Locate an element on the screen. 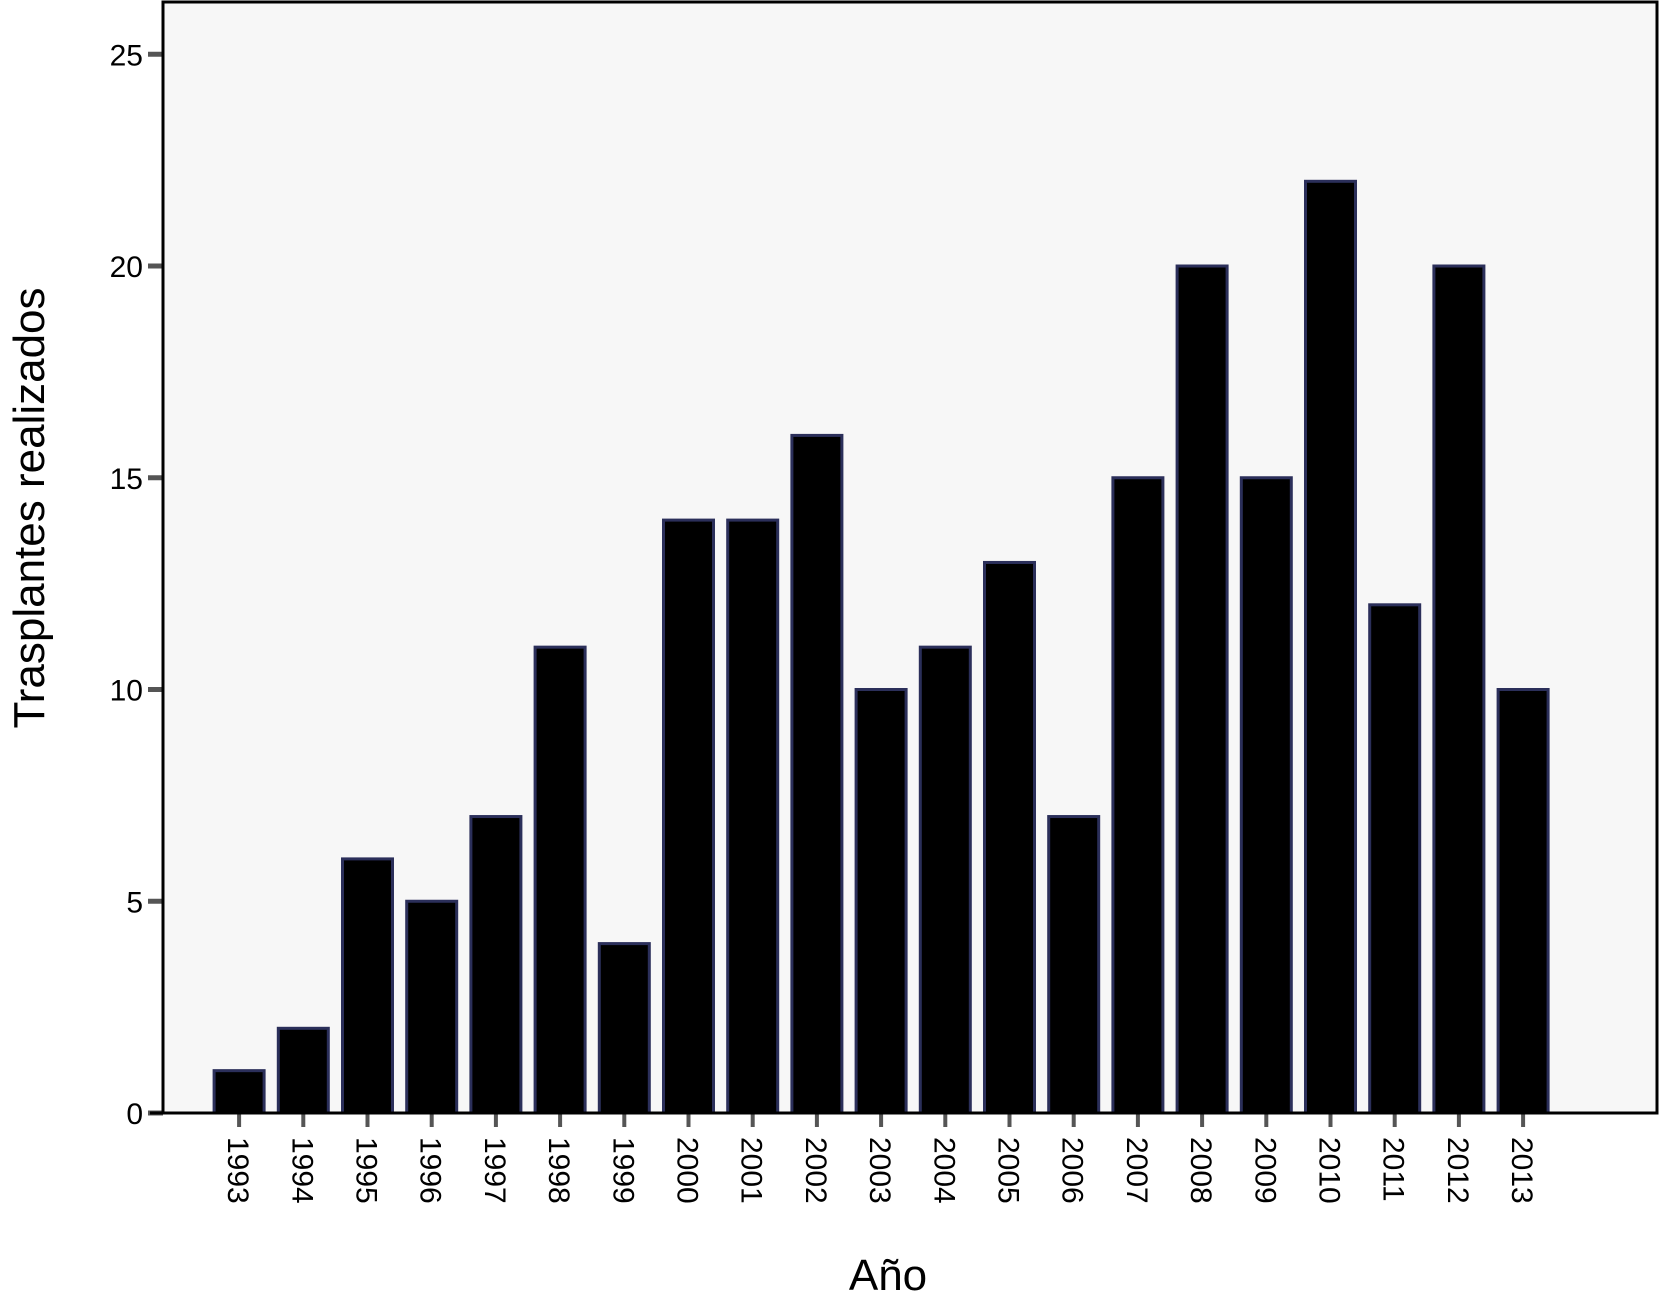 This screenshot has height=1301, width=1660. bar-2011 is located at coordinates (1395, 859).